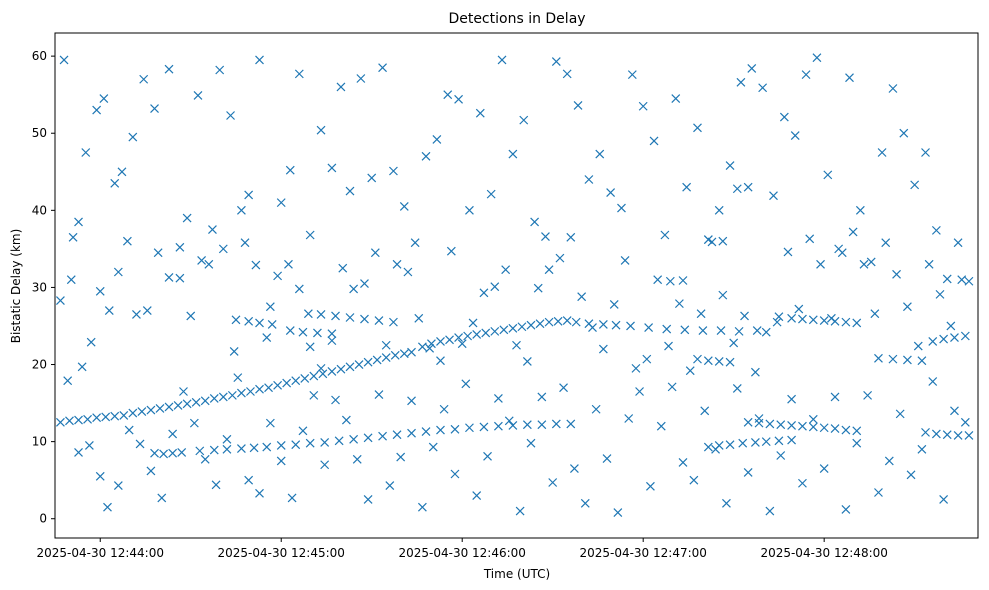 This screenshot has width=989, height=590. What do you see at coordinates (39, 365) in the screenshot?
I see `y-tick-label: 20` at bounding box center [39, 365].